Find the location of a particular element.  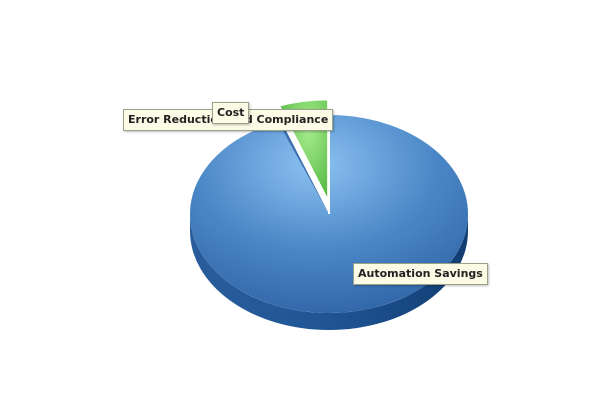

pie-slice-side is located at coordinates (329, 272).